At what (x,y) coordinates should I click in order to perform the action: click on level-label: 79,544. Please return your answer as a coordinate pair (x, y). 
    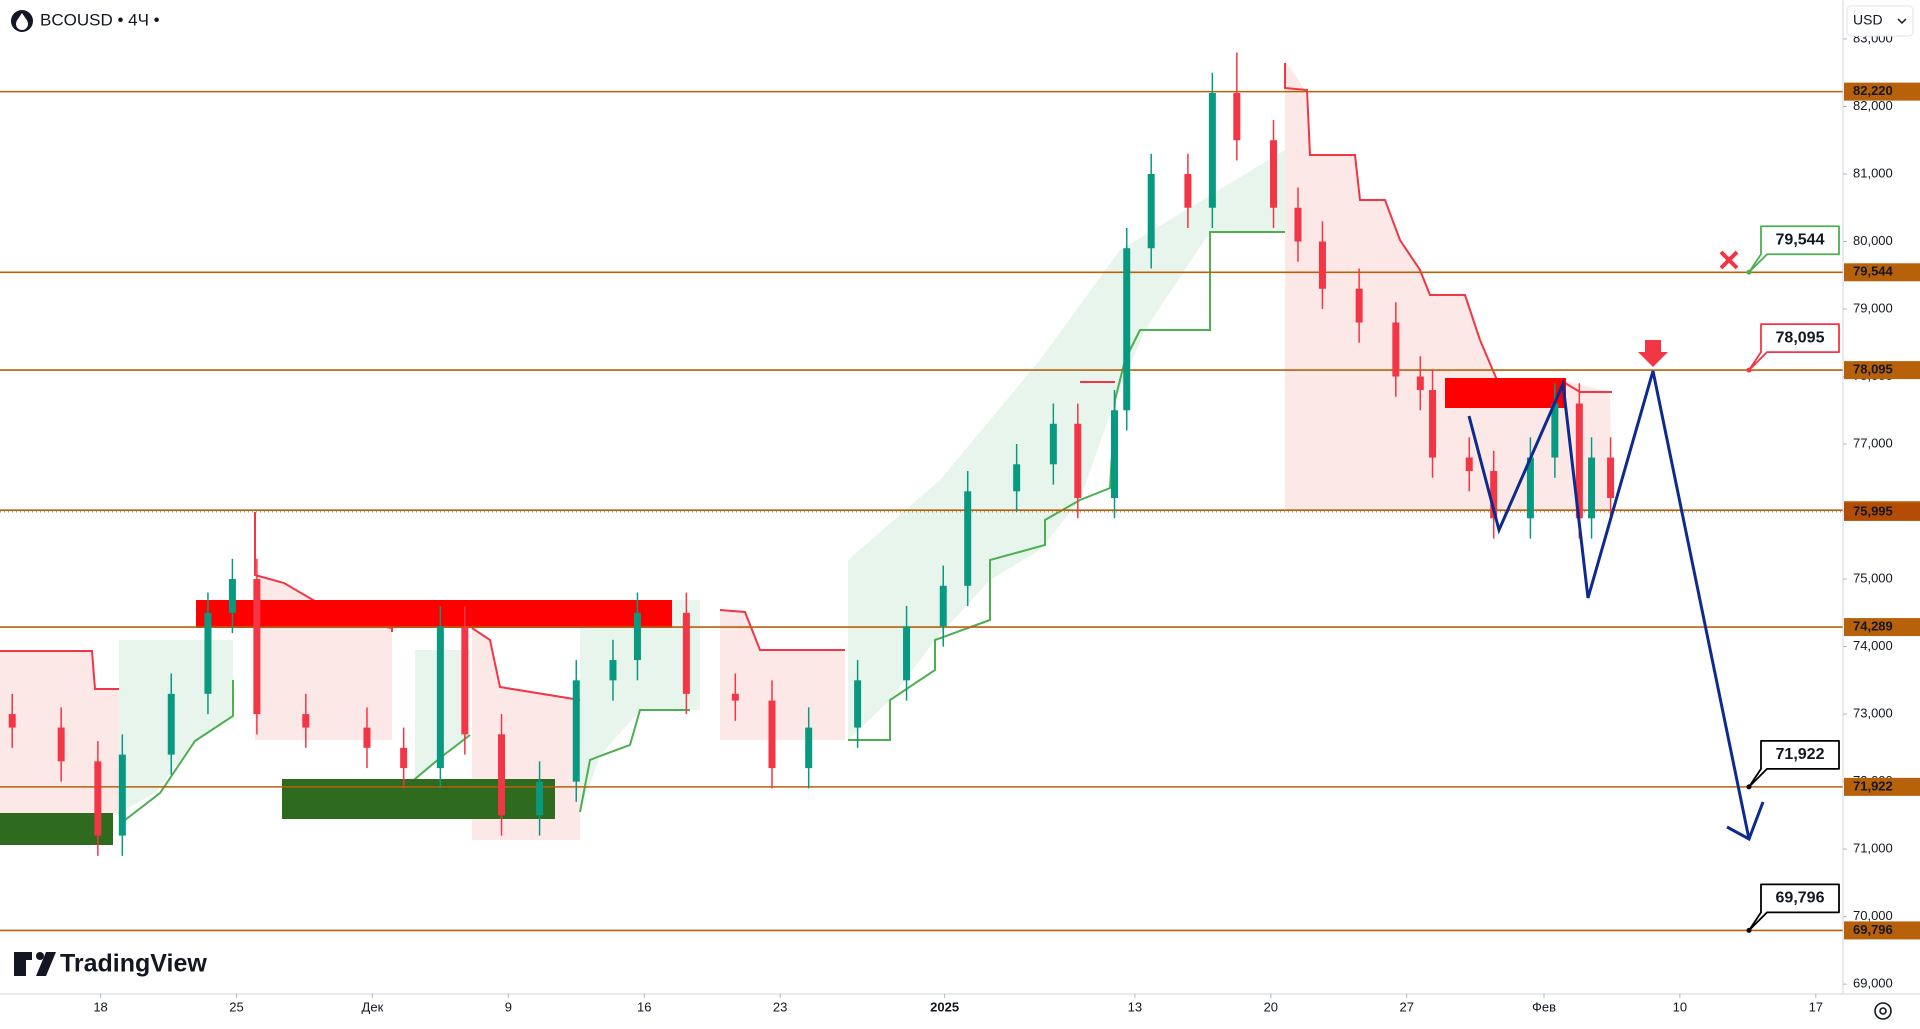
    Looking at the image, I should click on (1873, 271).